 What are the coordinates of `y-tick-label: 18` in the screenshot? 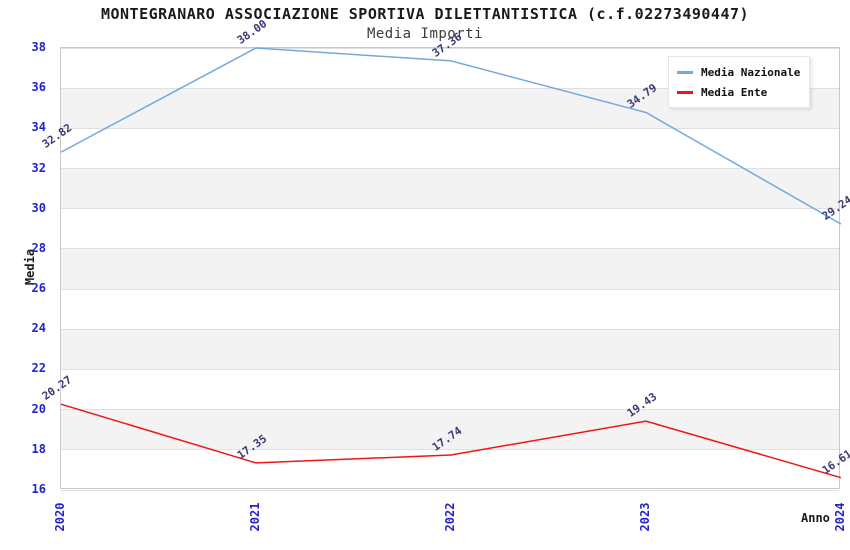 It's located at (38, 448).